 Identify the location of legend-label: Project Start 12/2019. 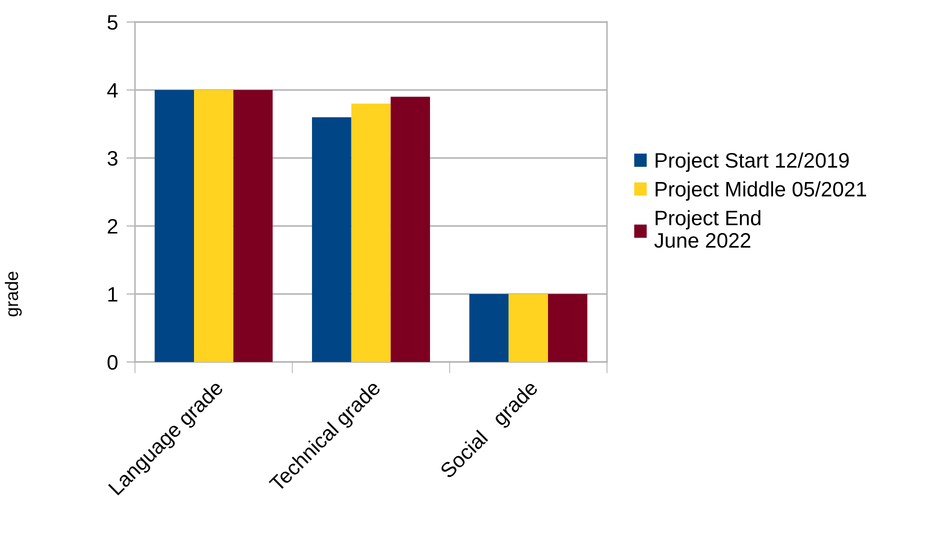
(752, 162).